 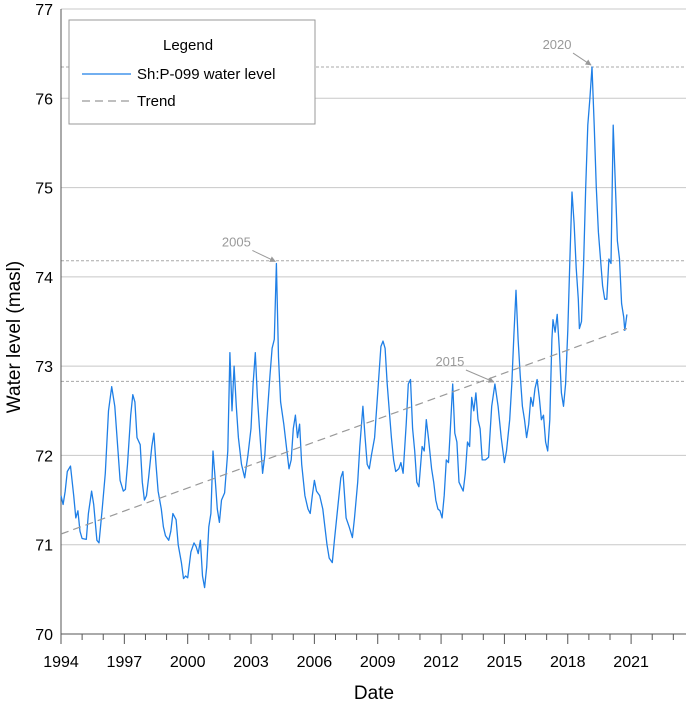 What do you see at coordinates (206, 74) in the screenshot?
I see `legend-label-water-level: Sh:P-099 water level` at bounding box center [206, 74].